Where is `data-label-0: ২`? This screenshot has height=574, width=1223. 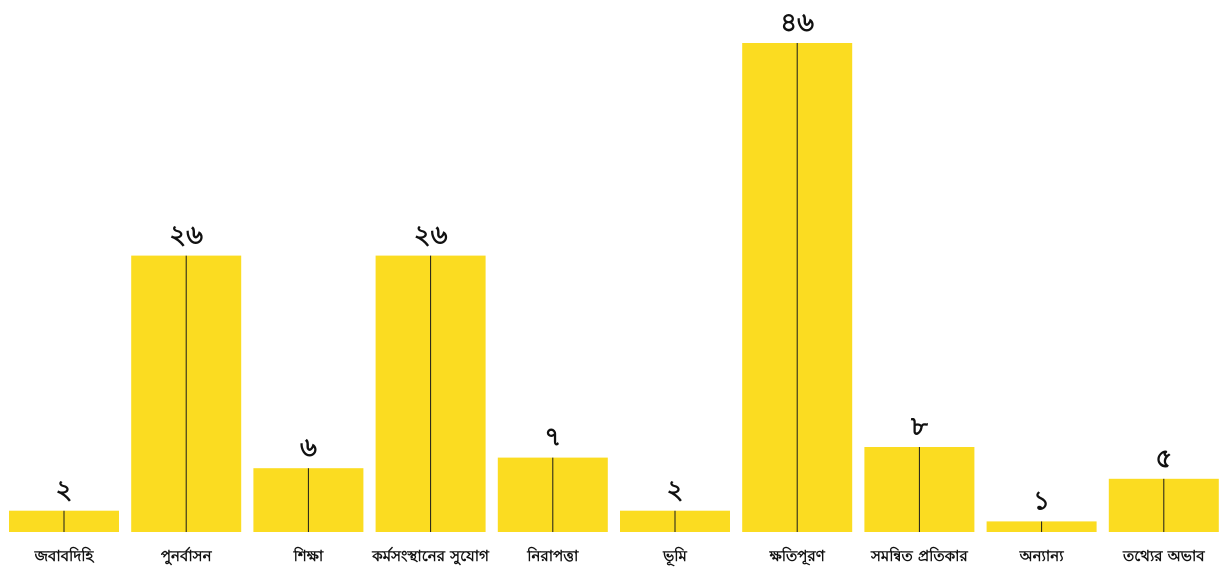 data-label-0: ২ is located at coordinates (64, 491).